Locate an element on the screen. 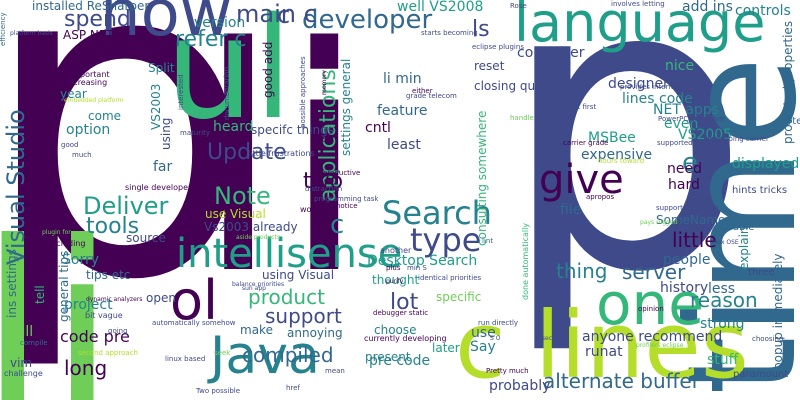 Image resolution: width=800 pixels, height=400 pixels. word-choosing: choosing is located at coordinates (768, 339).